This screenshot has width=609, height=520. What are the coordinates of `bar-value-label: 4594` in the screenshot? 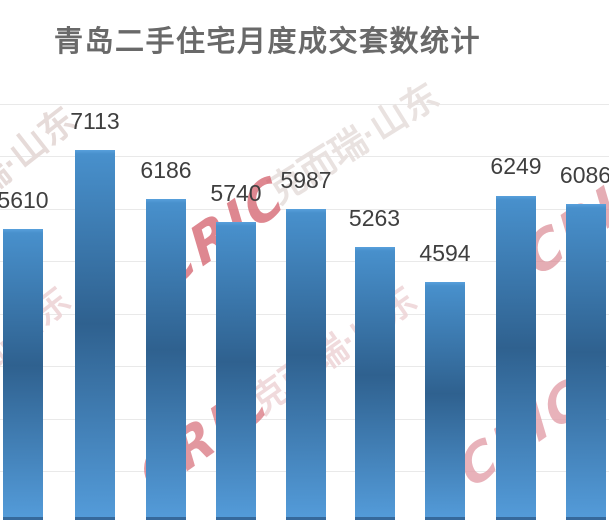 It's located at (445, 253).